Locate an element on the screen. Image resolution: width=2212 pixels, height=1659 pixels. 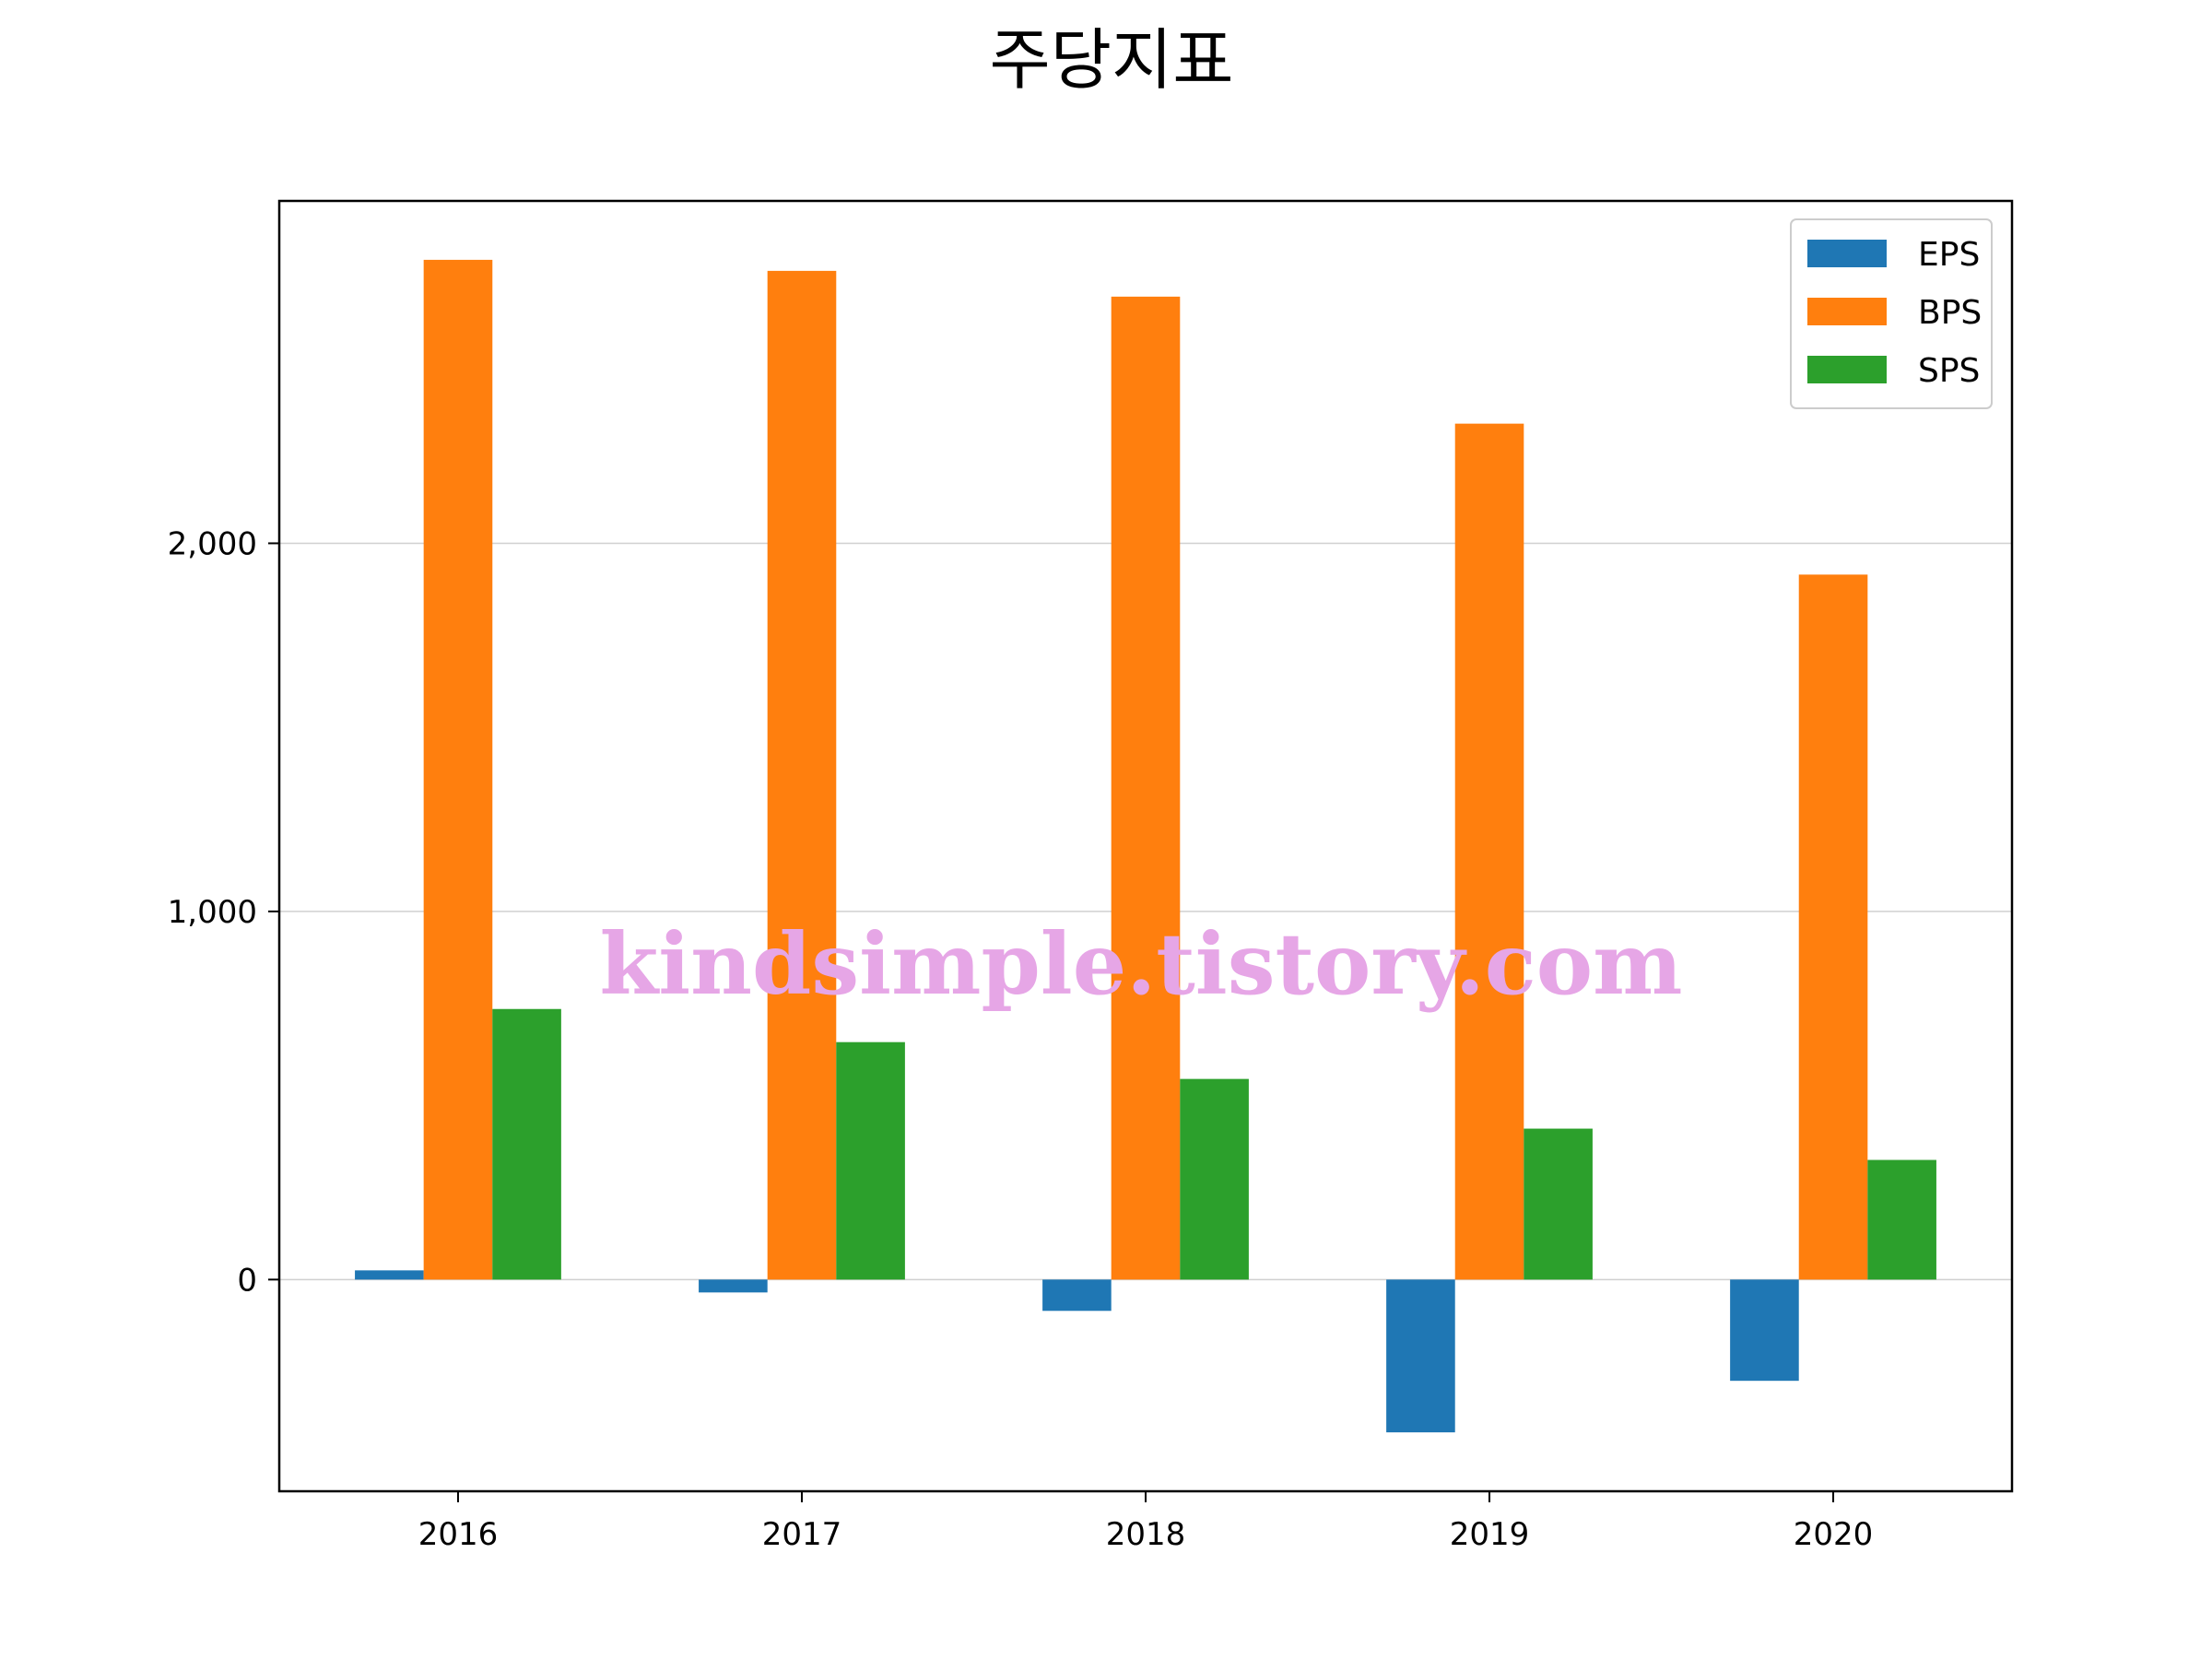
bar-sps-2020 is located at coordinates (1901, 1219).